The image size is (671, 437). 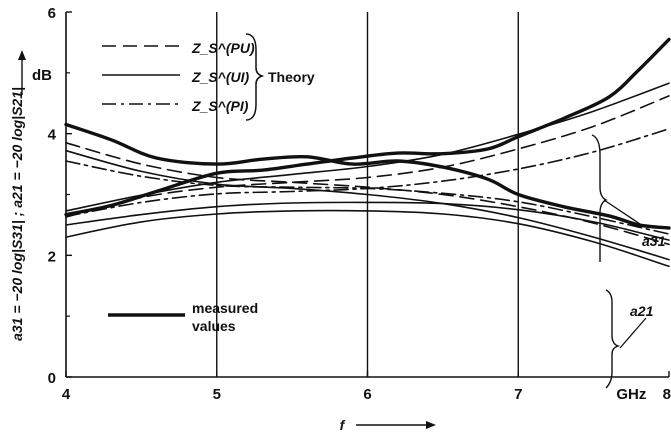 I want to click on y-tick-label: 2, so click(x=52, y=256).